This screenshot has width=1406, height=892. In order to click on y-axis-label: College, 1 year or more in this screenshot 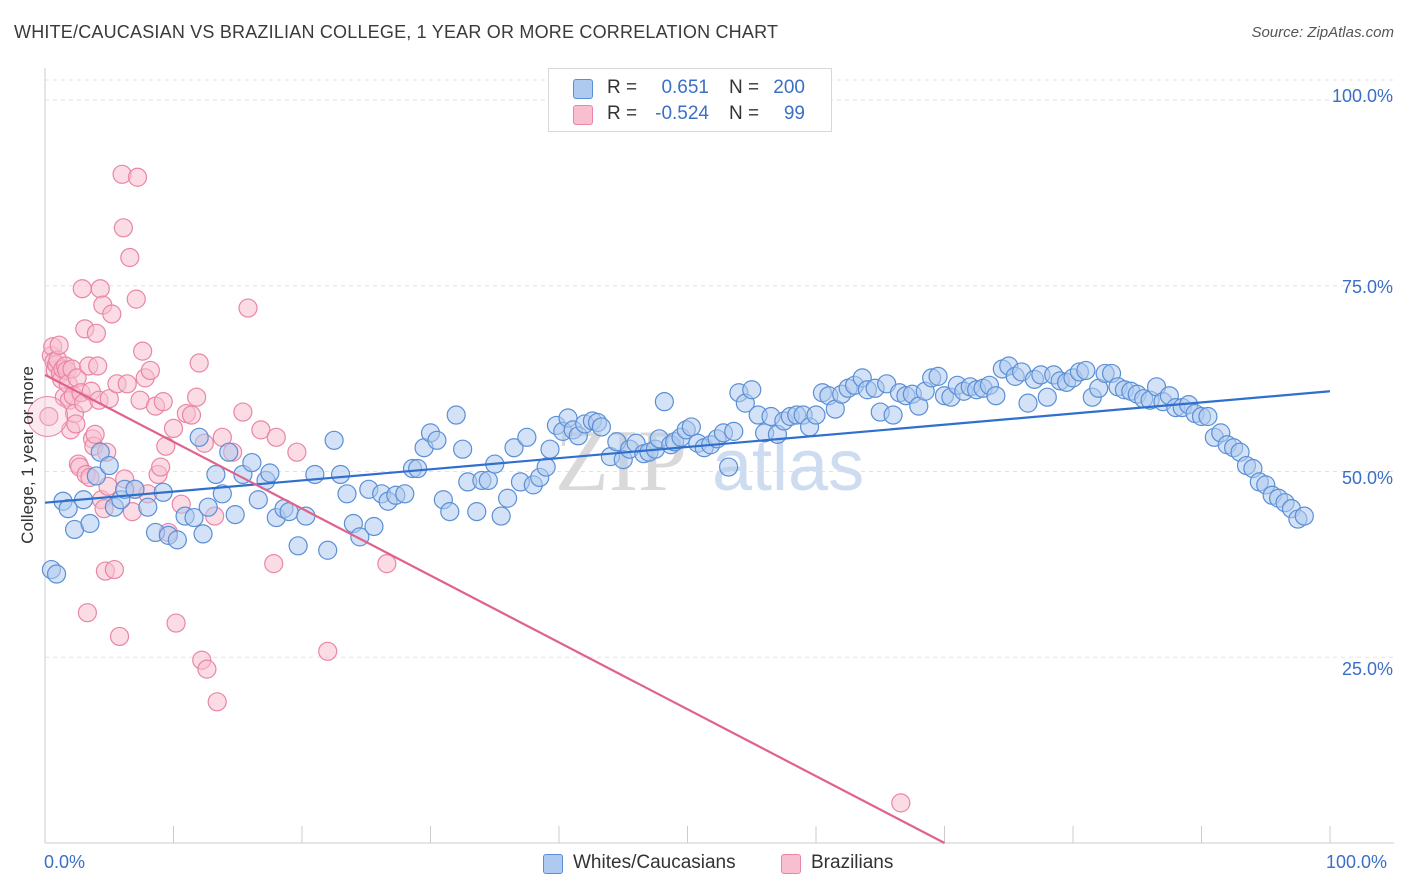, I will do `click(27, 455)`.